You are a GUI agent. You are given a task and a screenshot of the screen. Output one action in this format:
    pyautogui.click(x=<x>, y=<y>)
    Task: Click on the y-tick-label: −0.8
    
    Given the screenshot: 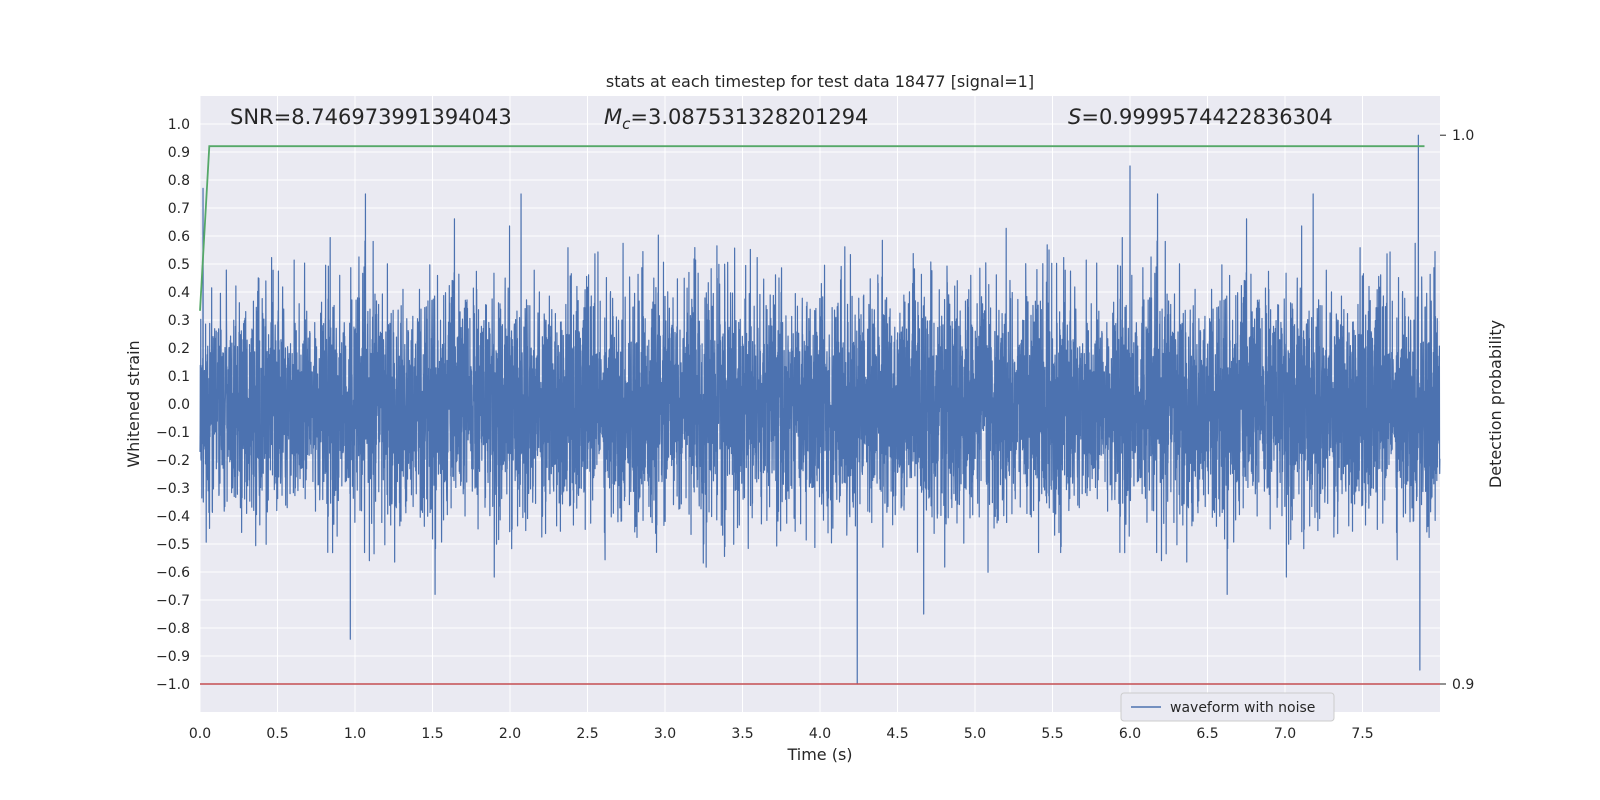 What is the action you would take?
    pyautogui.click(x=173, y=629)
    